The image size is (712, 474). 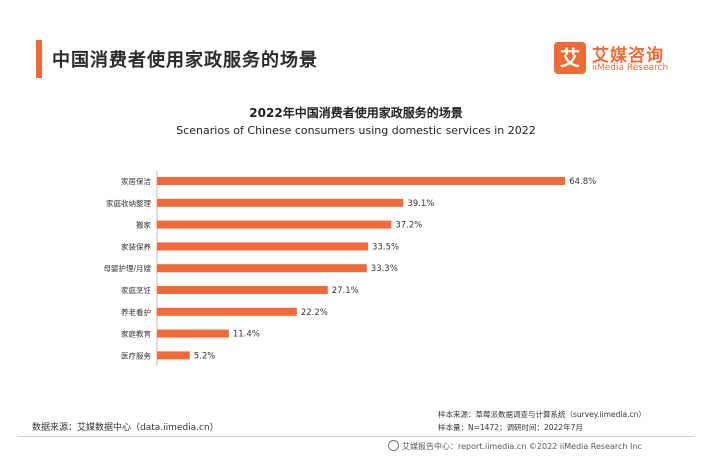 What do you see at coordinates (127, 268) in the screenshot?
I see `category-label: 母婴护理/月嫂` at bounding box center [127, 268].